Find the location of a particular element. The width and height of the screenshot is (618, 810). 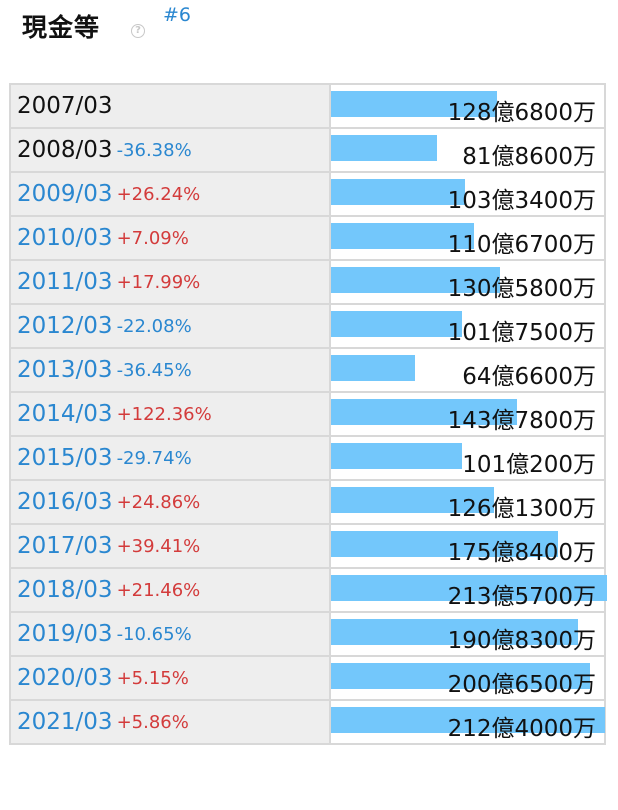

year-cell: 2021/03 +5.86% is located at coordinates (170, 722).